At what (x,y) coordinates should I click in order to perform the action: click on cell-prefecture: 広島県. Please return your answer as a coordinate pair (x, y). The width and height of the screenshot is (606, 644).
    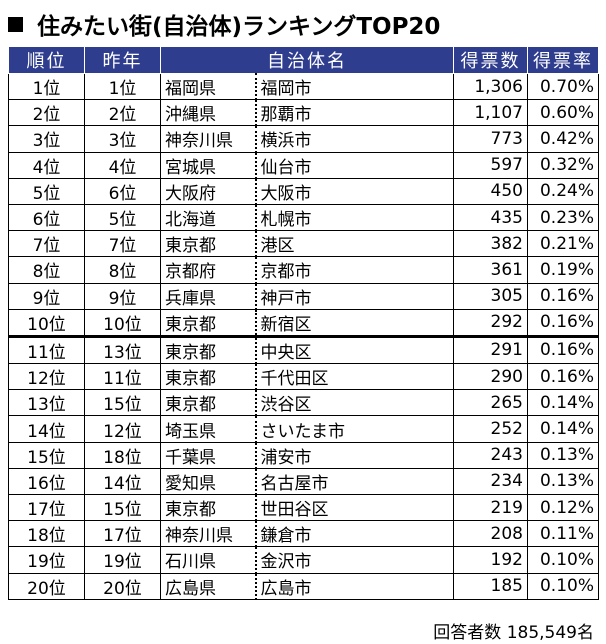
    Looking at the image, I should click on (208, 586).